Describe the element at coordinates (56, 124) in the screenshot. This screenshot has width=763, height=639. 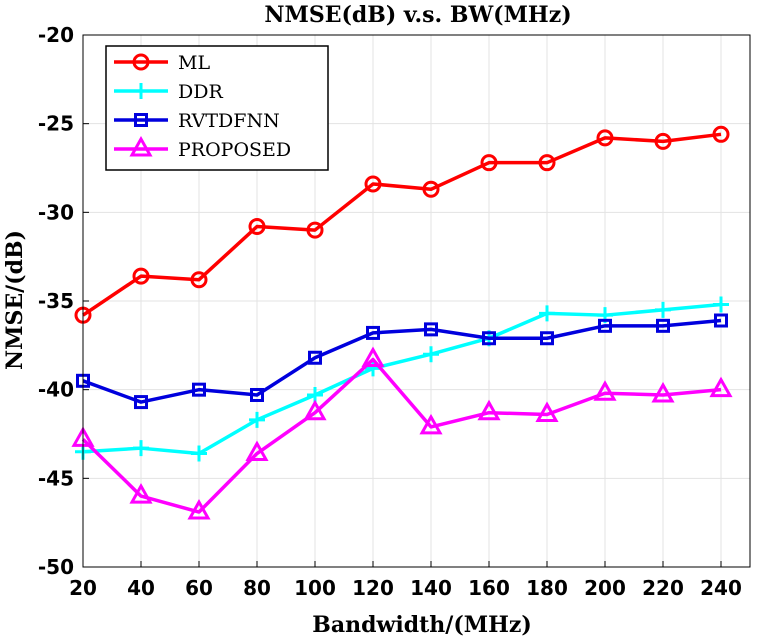
I see `y-tick-label: -25` at that location.